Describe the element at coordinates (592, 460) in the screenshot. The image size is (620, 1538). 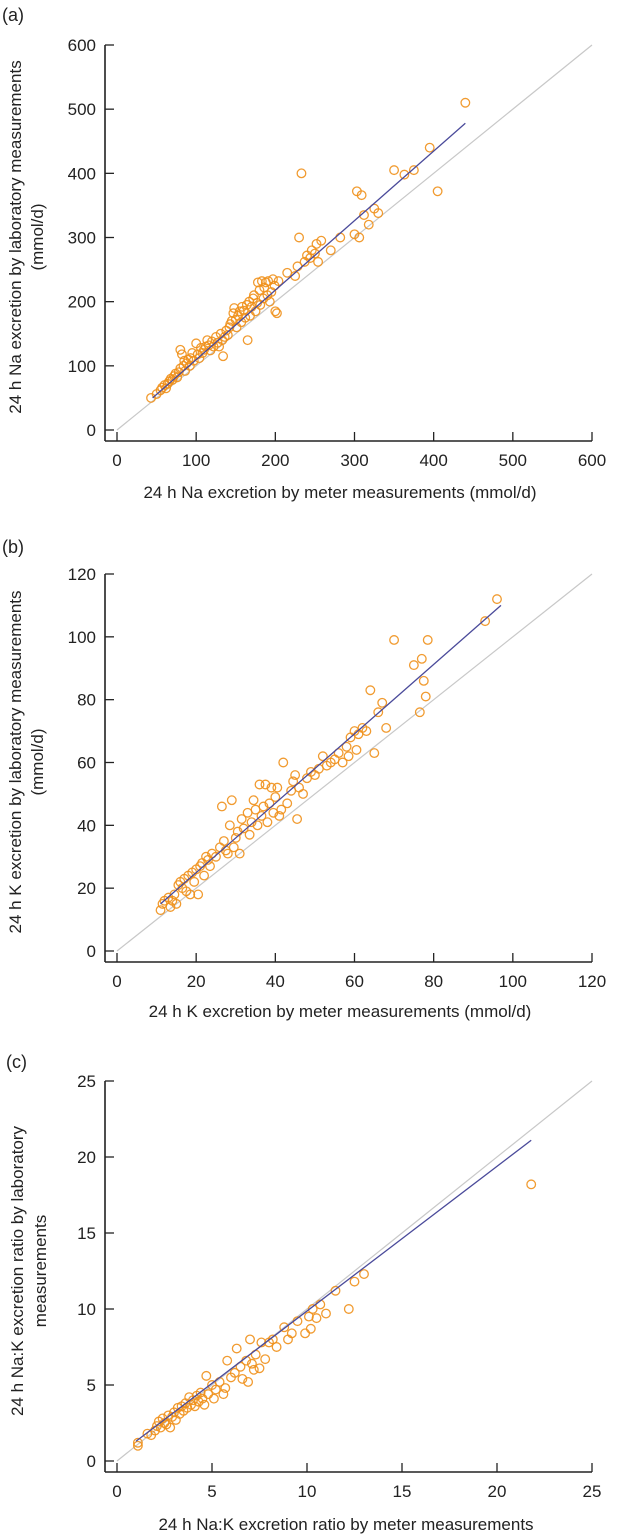
I see `x-tick-label: 600` at that location.